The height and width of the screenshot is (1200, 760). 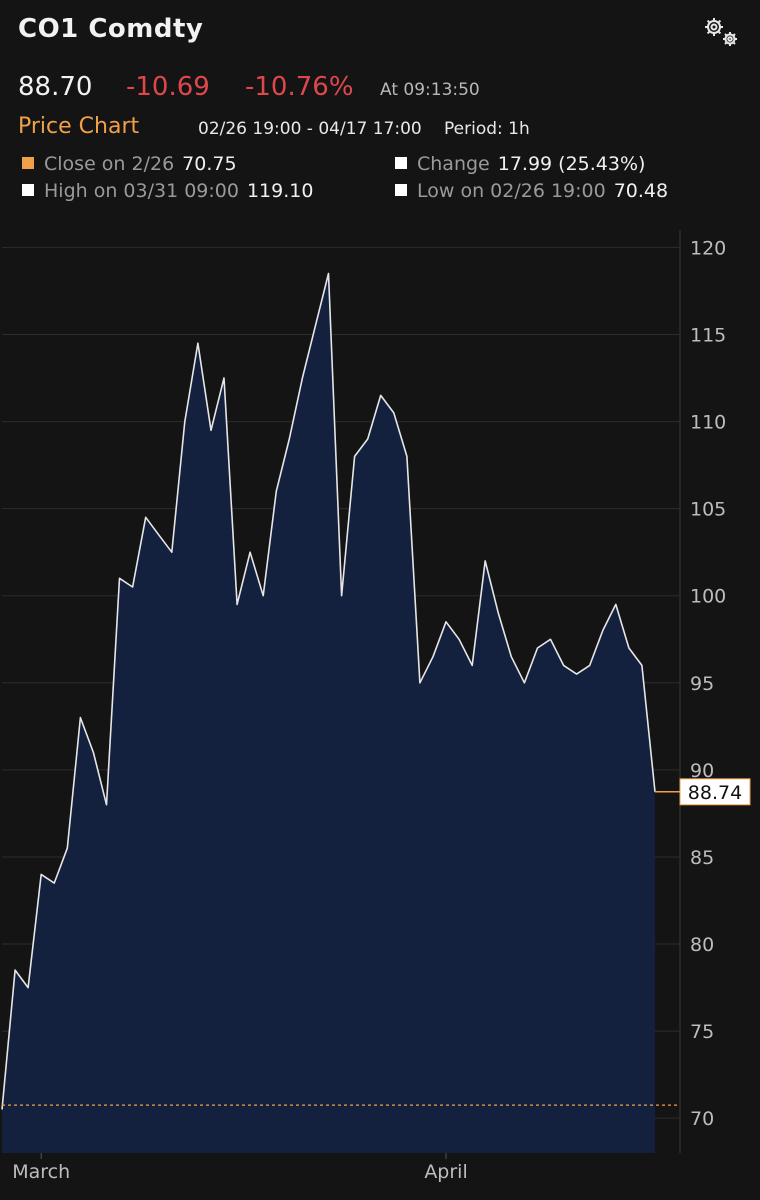 What do you see at coordinates (702, 1032) in the screenshot?
I see `y-tick-label: 75` at bounding box center [702, 1032].